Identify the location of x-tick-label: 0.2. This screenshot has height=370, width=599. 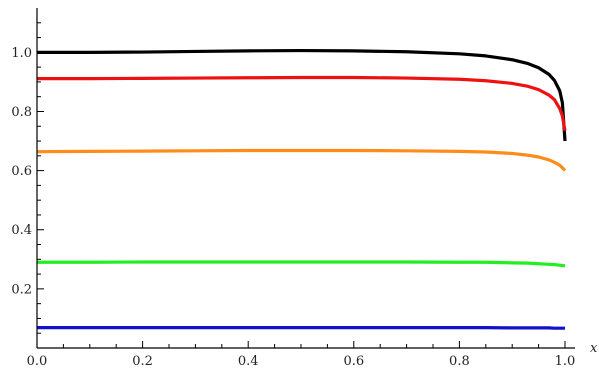
(142, 361).